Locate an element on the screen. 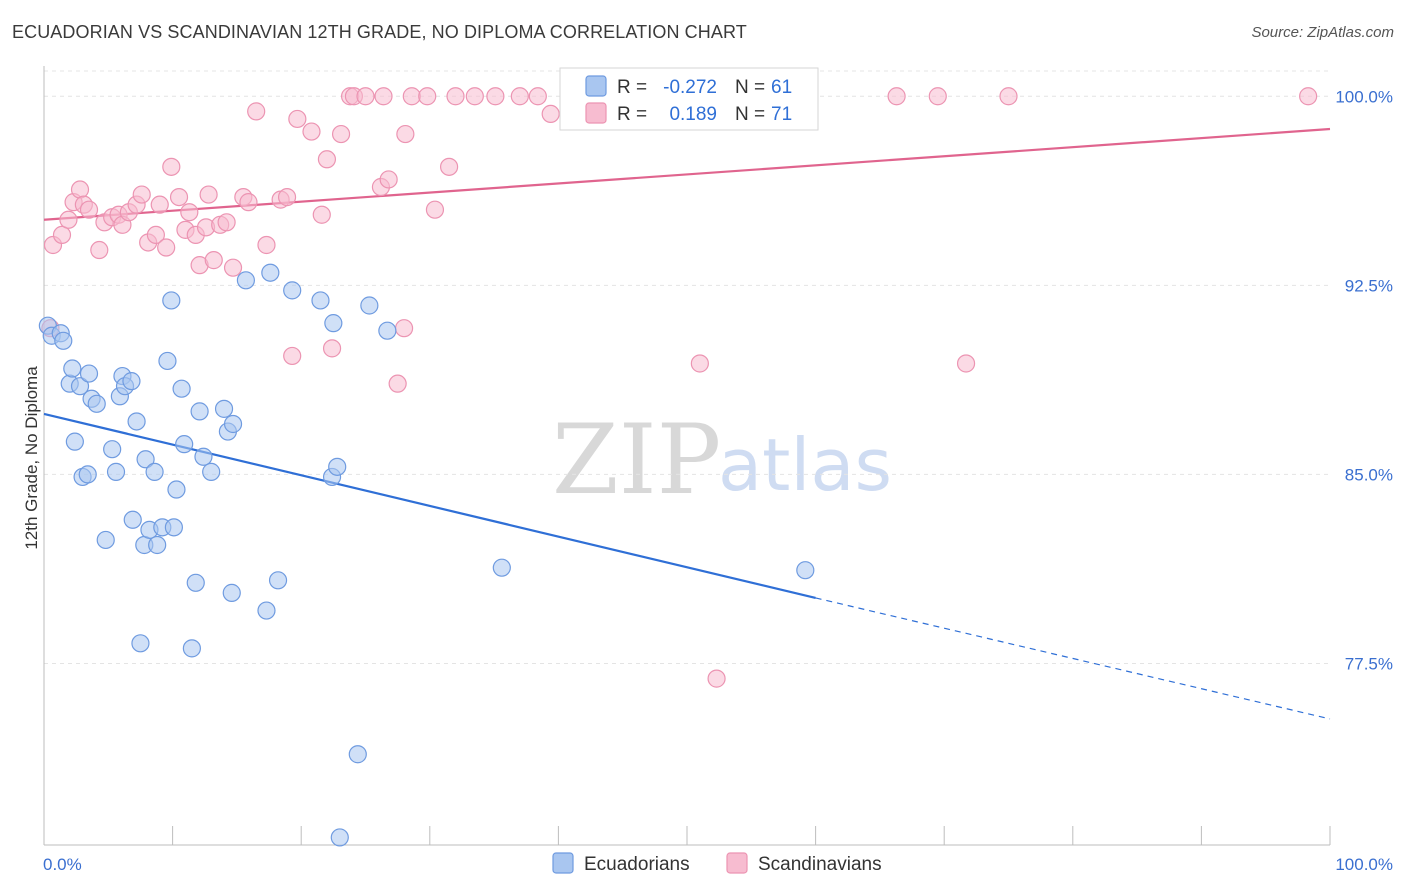  legend-r-value-1: 0.189 is located at coordinates (693, 114).